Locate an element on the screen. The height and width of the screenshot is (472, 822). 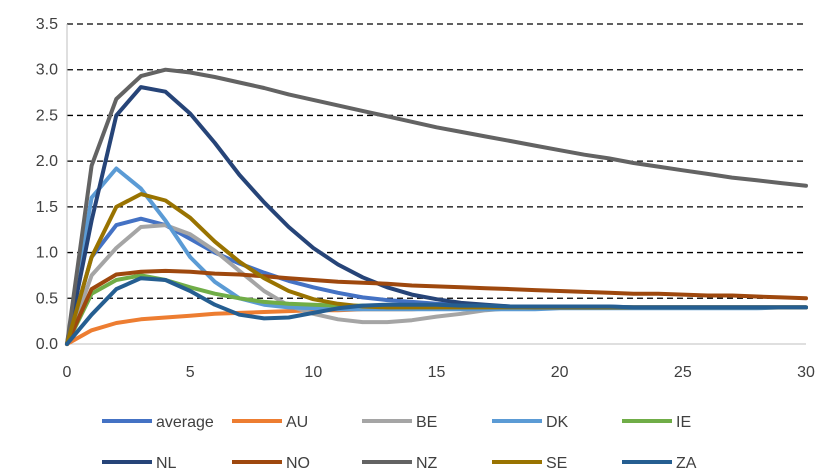
legend-label-nz: NZ is located at coordinates (427, 463).